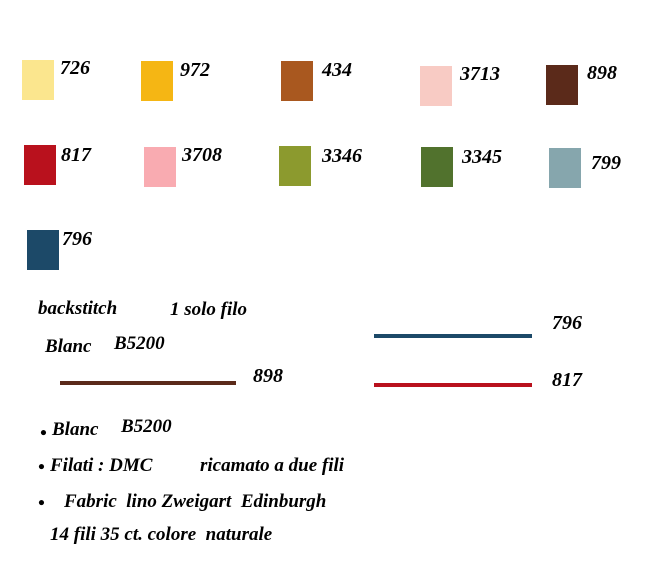 The height and width of the screenshot is (568, 662). Describe the element at coordinates (337, 70) in the screenshot. I see `color-code: 434` at that location.